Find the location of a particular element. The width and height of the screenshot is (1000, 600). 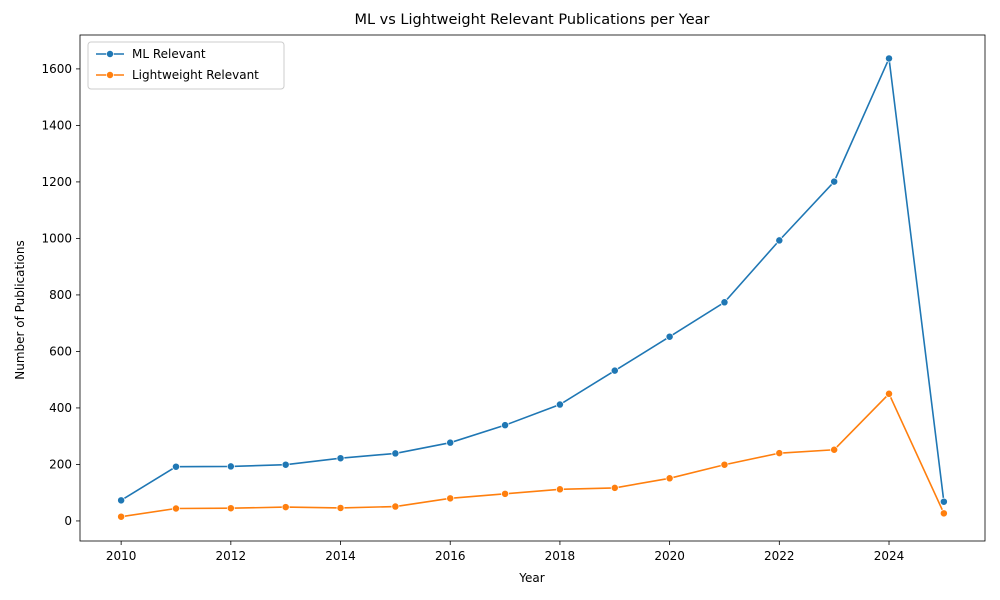

x-tick-label: 2012 is located at coordinates (231, 556).